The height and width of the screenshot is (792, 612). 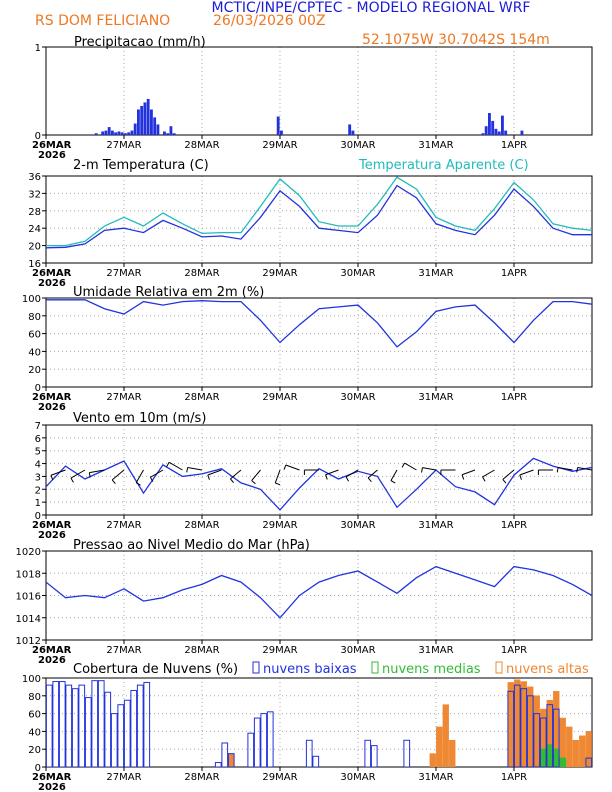 I want to click on y-tick-label: 60, so click(x=34, y=715).